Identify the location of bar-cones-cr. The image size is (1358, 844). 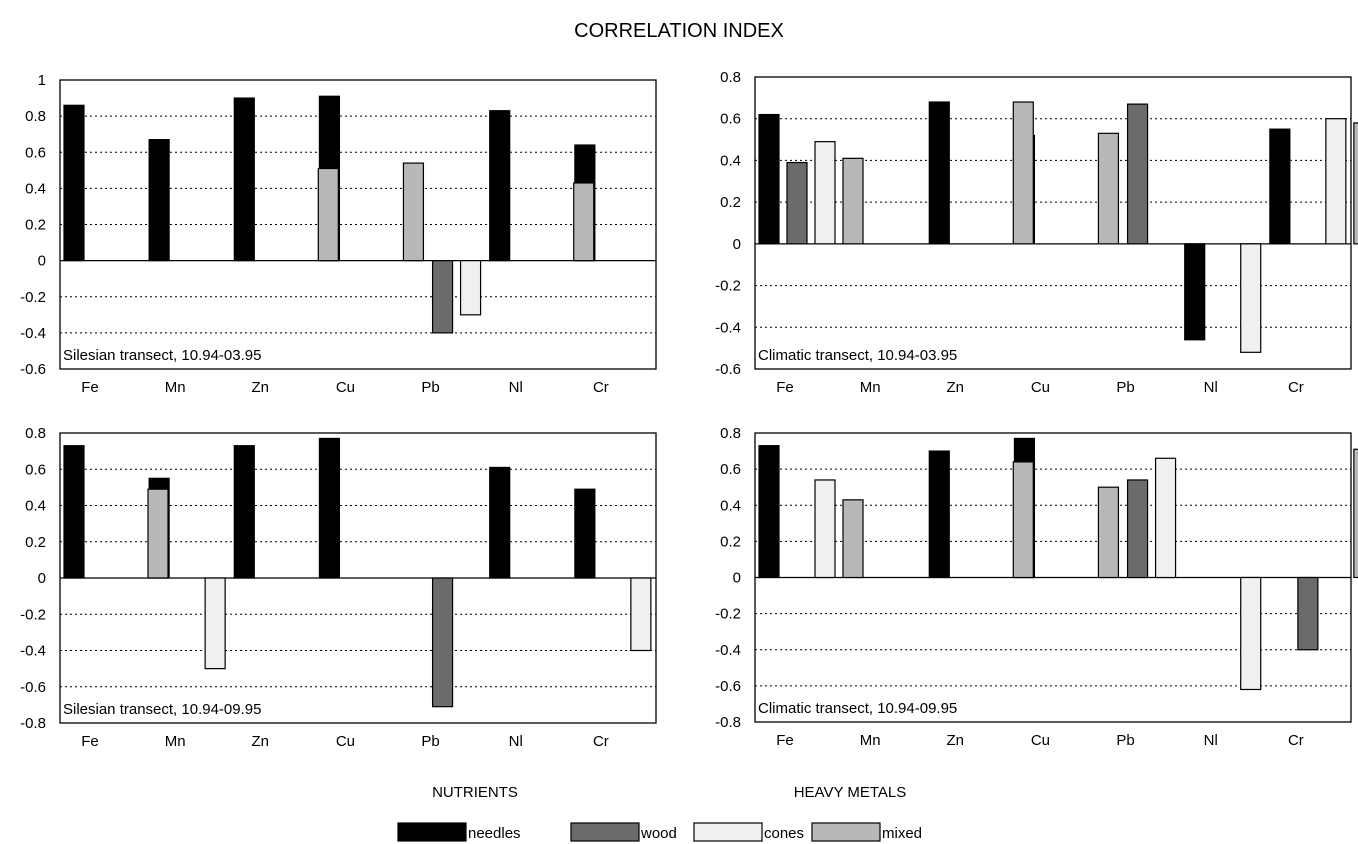
(641, 614).